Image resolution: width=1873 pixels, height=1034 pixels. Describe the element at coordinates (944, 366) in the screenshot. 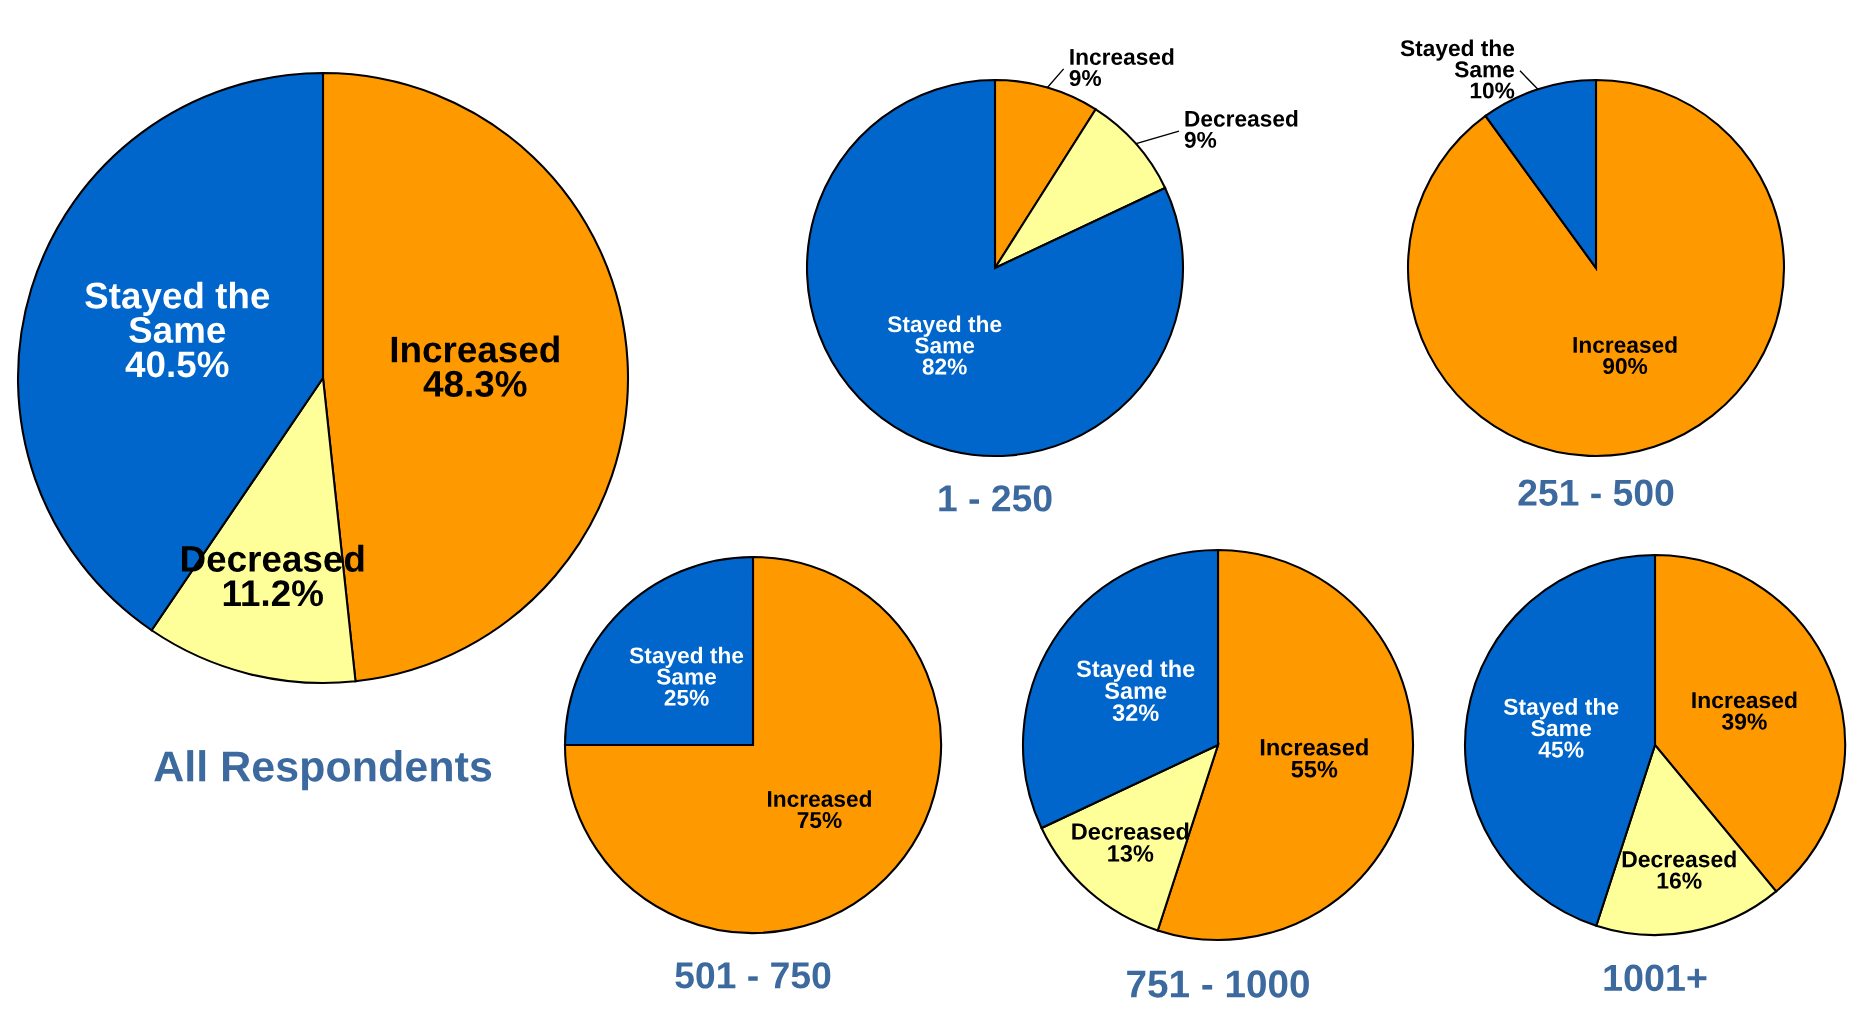

I see `data-label: 82%` at that location.